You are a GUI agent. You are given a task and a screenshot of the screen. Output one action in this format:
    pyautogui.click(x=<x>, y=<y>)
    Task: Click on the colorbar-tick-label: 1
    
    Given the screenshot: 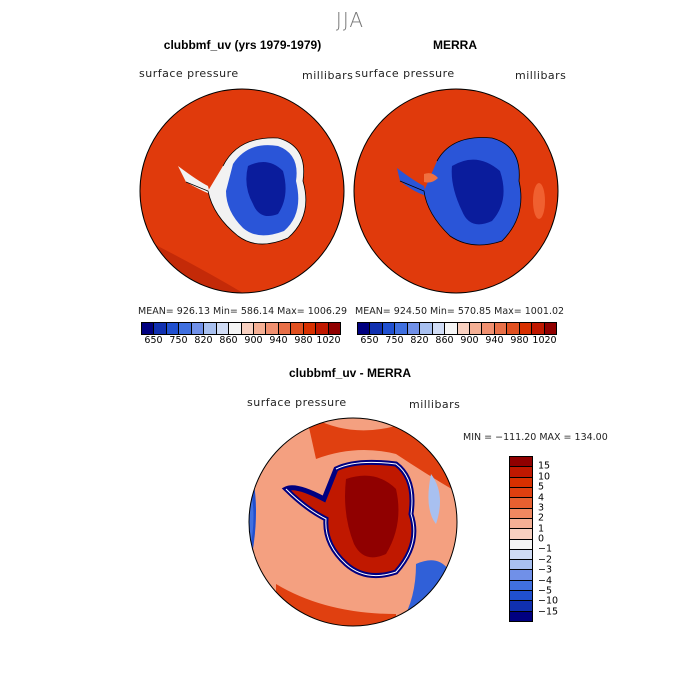 What is the action you would take?
    pyautogui.click(x=541, y=529)
    